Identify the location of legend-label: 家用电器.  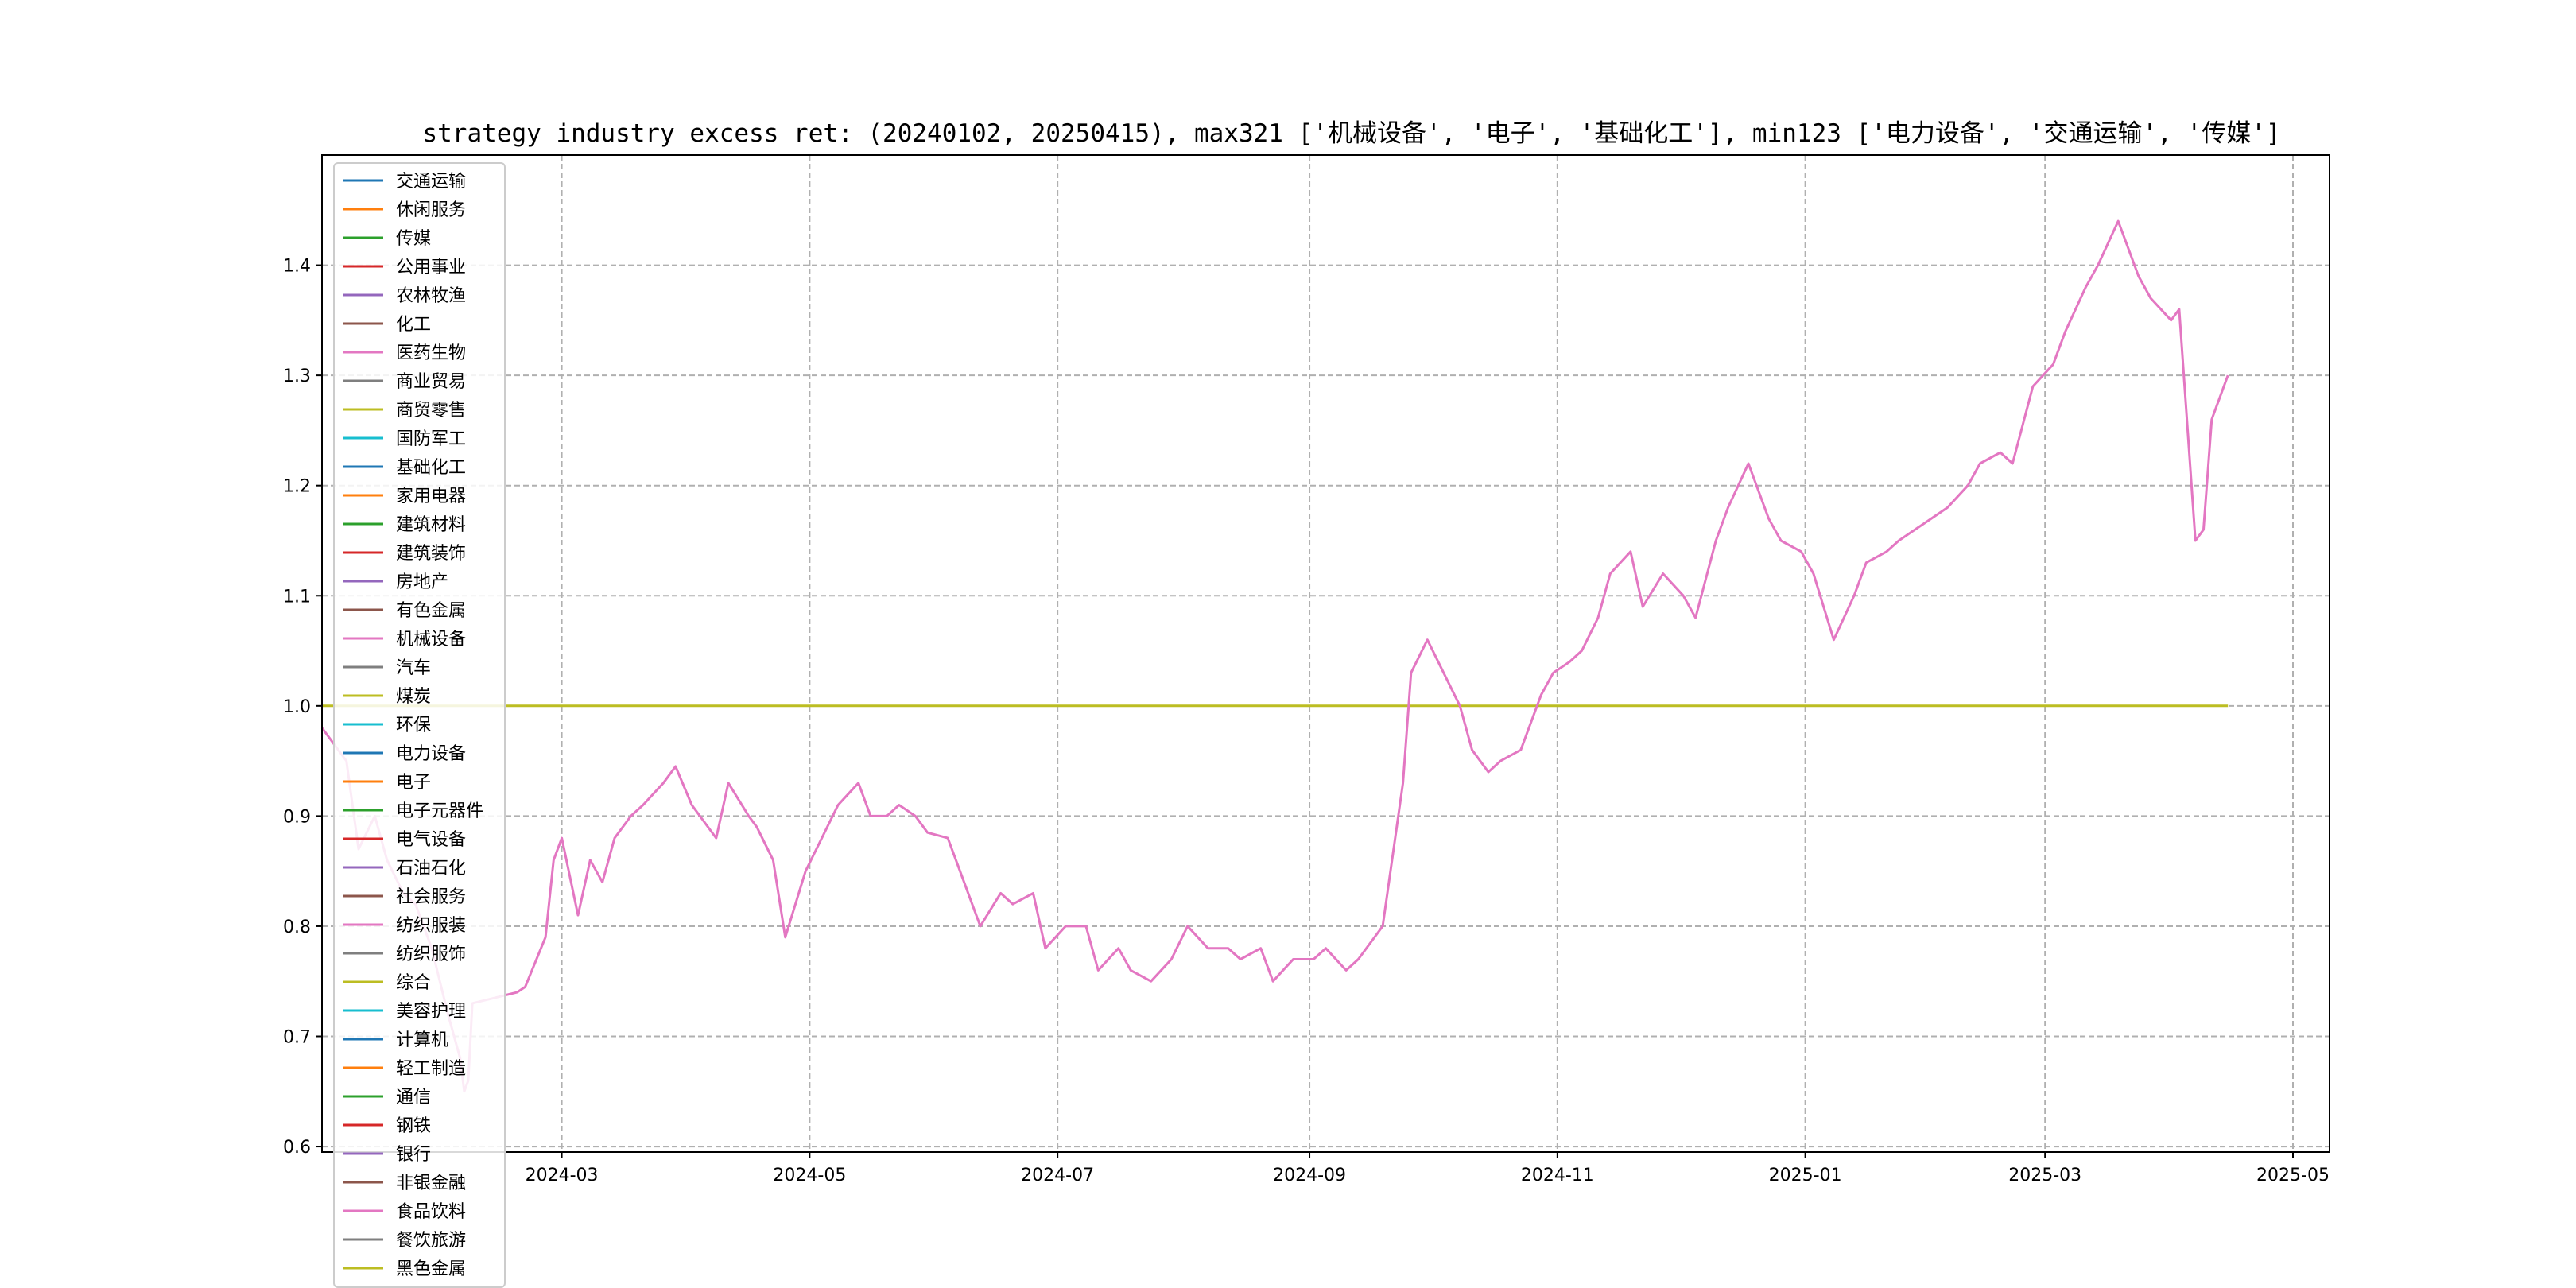
(431, 497).